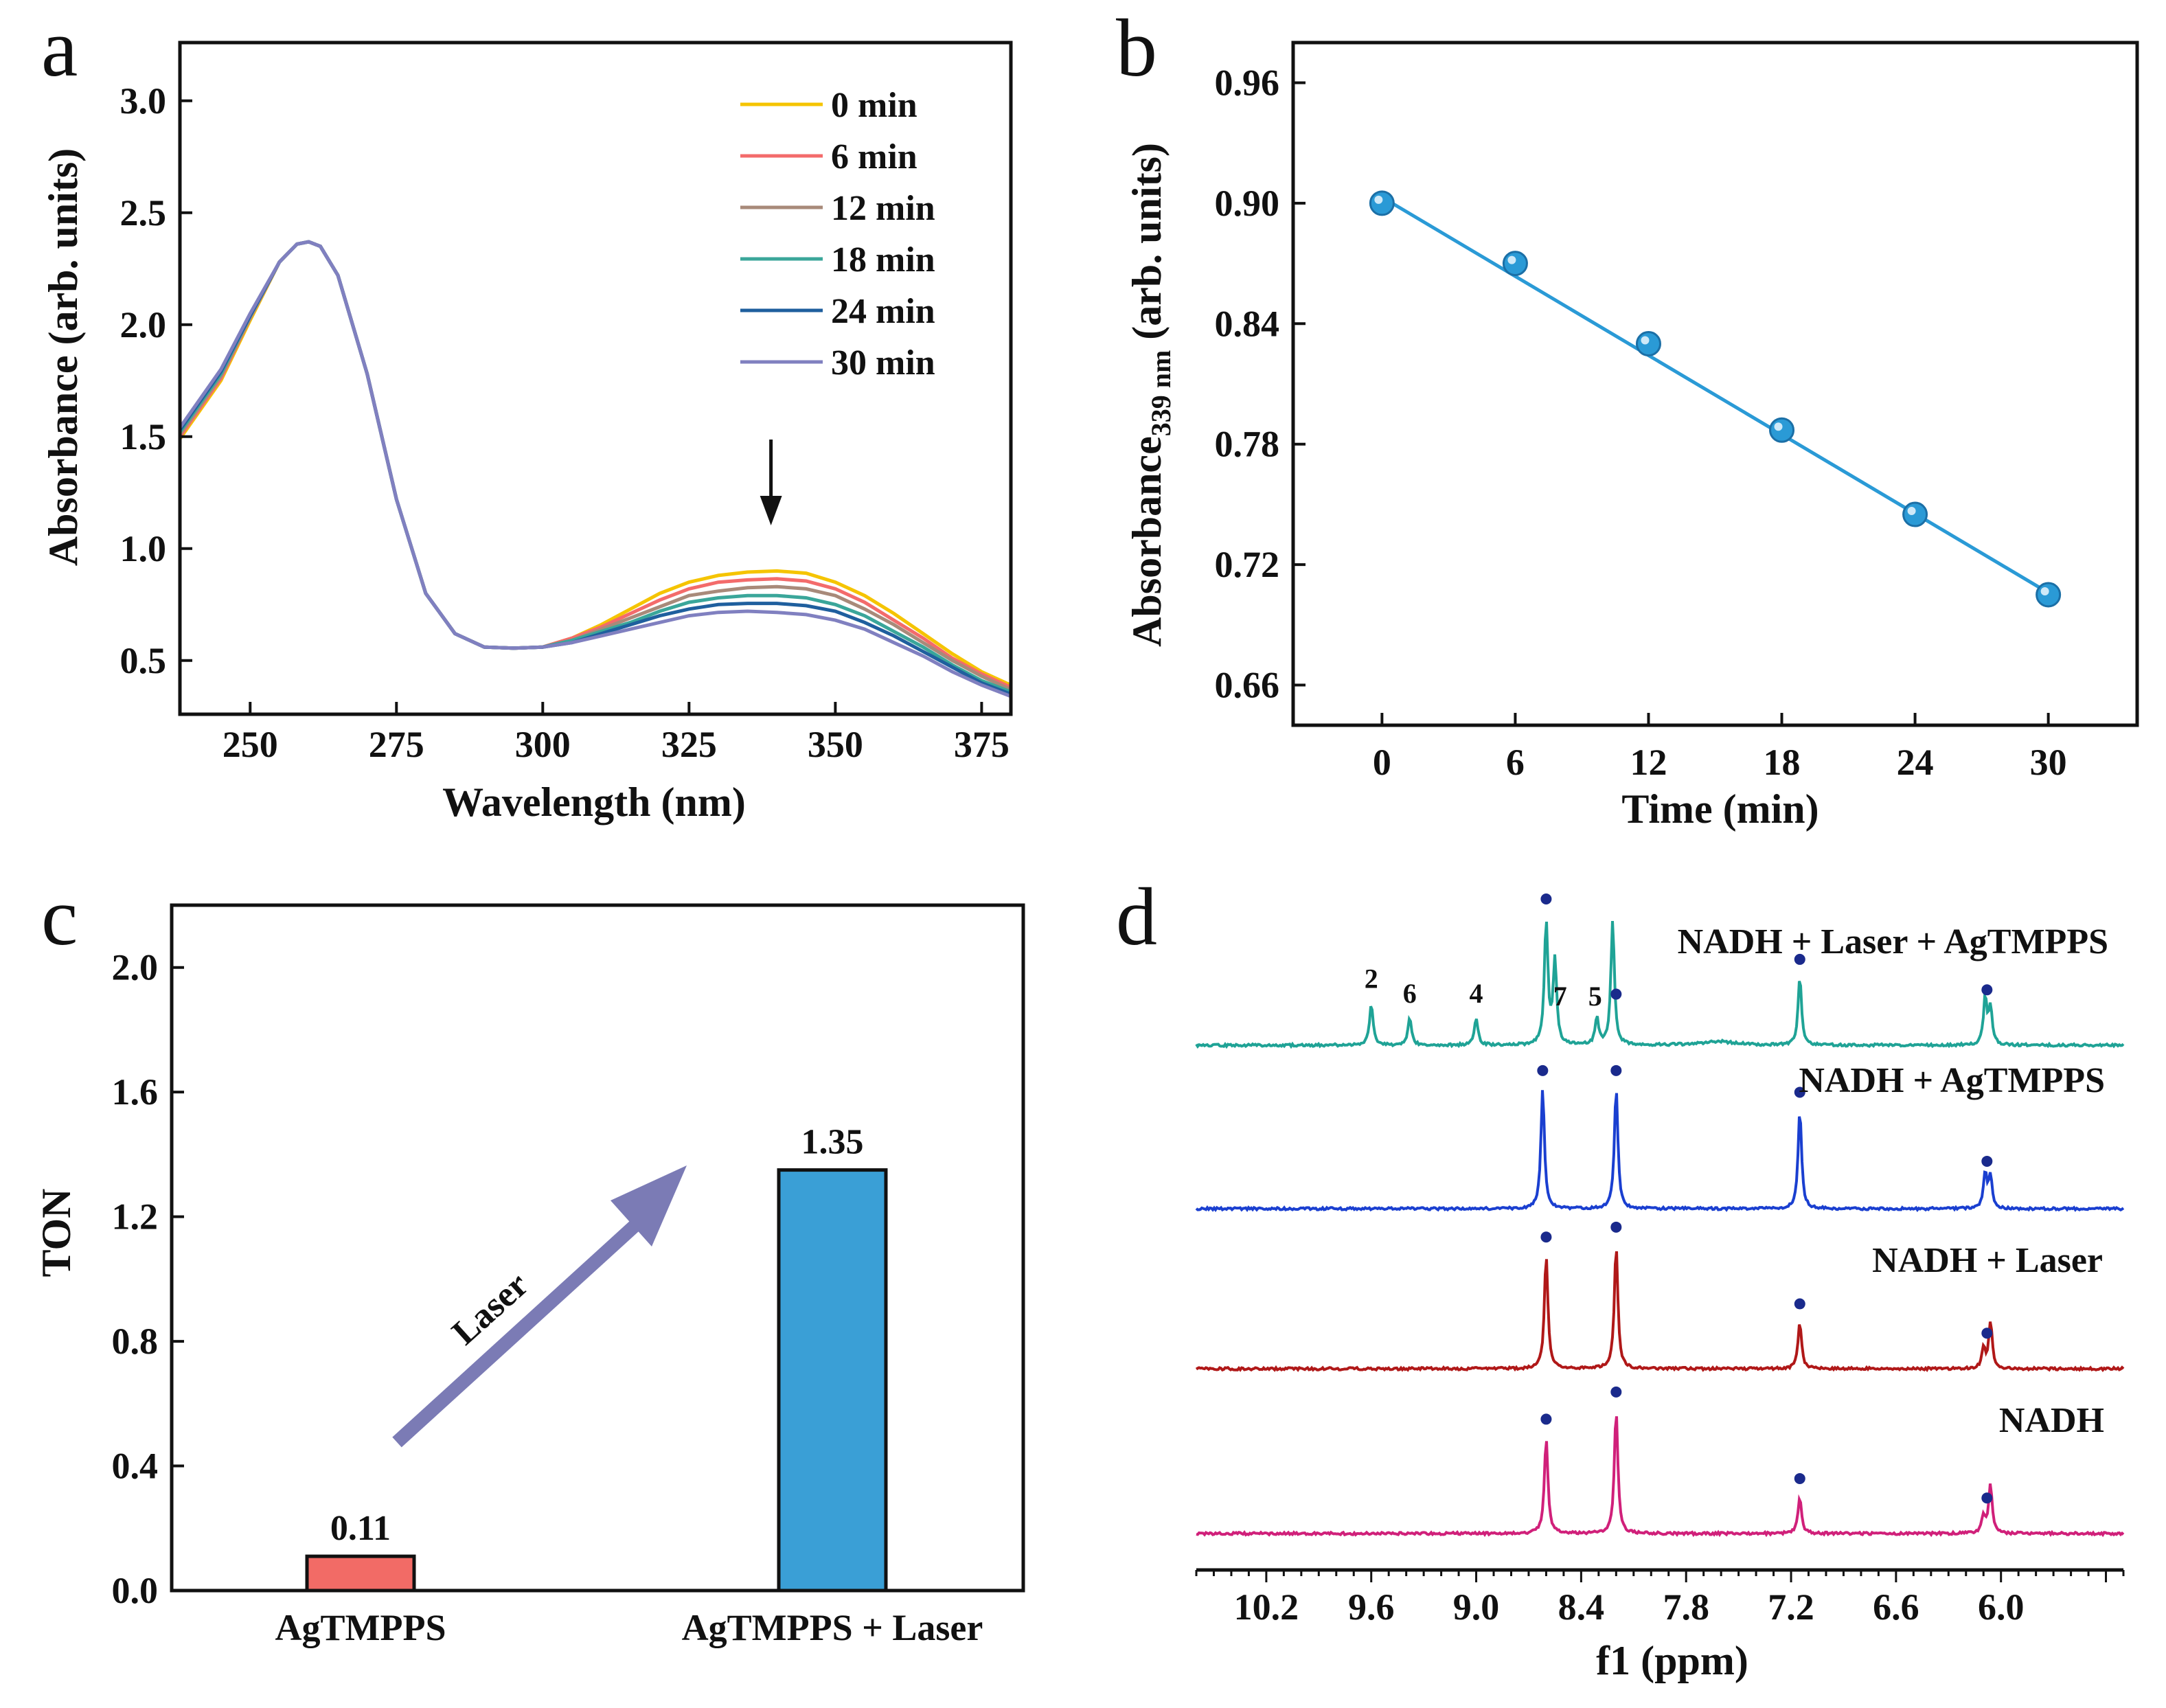 The width and height of the screenshot is (2166, 1708). What do you see at coordinates (883, 363) in the screenshot?
I see `a-legend-label-5: 30 min` at bounding box center [883, 363].